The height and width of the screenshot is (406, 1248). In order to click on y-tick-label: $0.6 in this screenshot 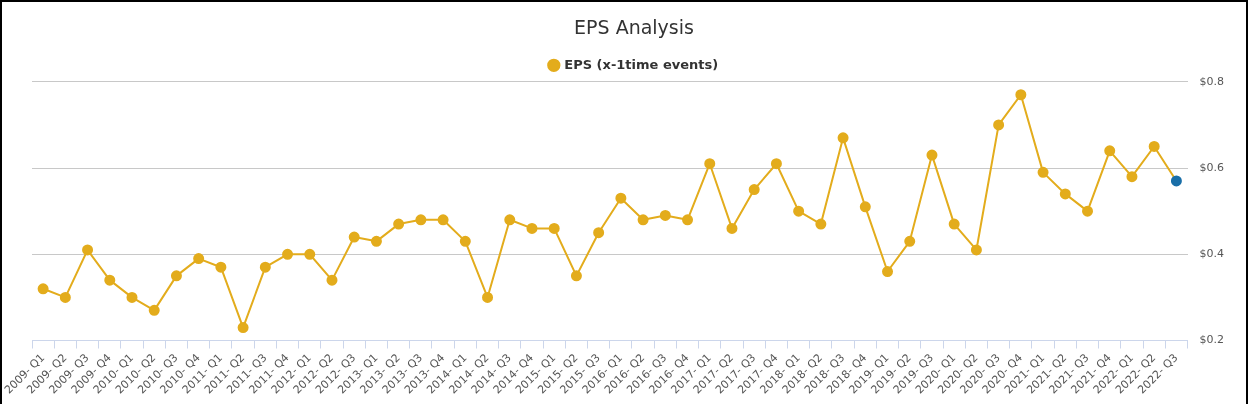, I will do `click(1212, 167)`.